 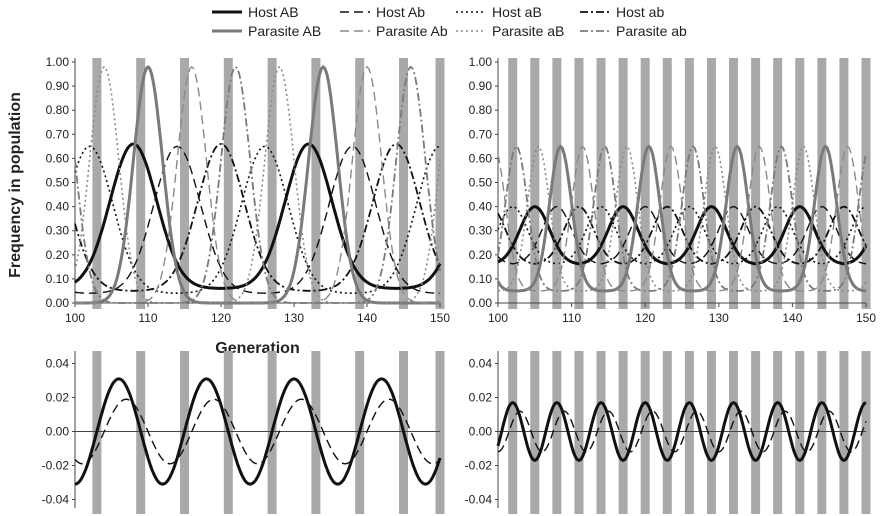 What do you see at coordinates (273, 12) in the screenshot?
I see `legend-label: Host AB` at bounding box center [273, 12].